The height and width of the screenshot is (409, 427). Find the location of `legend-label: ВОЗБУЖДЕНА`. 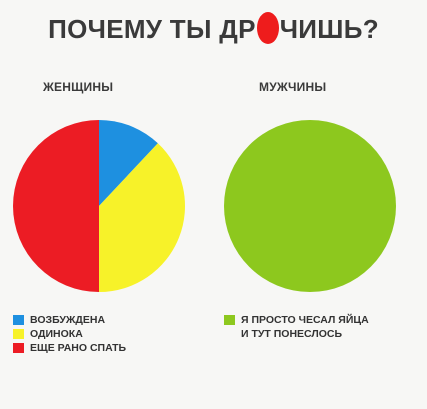

legend-label: ВОЗБУЖДЕНА is located at coordinates (68, 320).